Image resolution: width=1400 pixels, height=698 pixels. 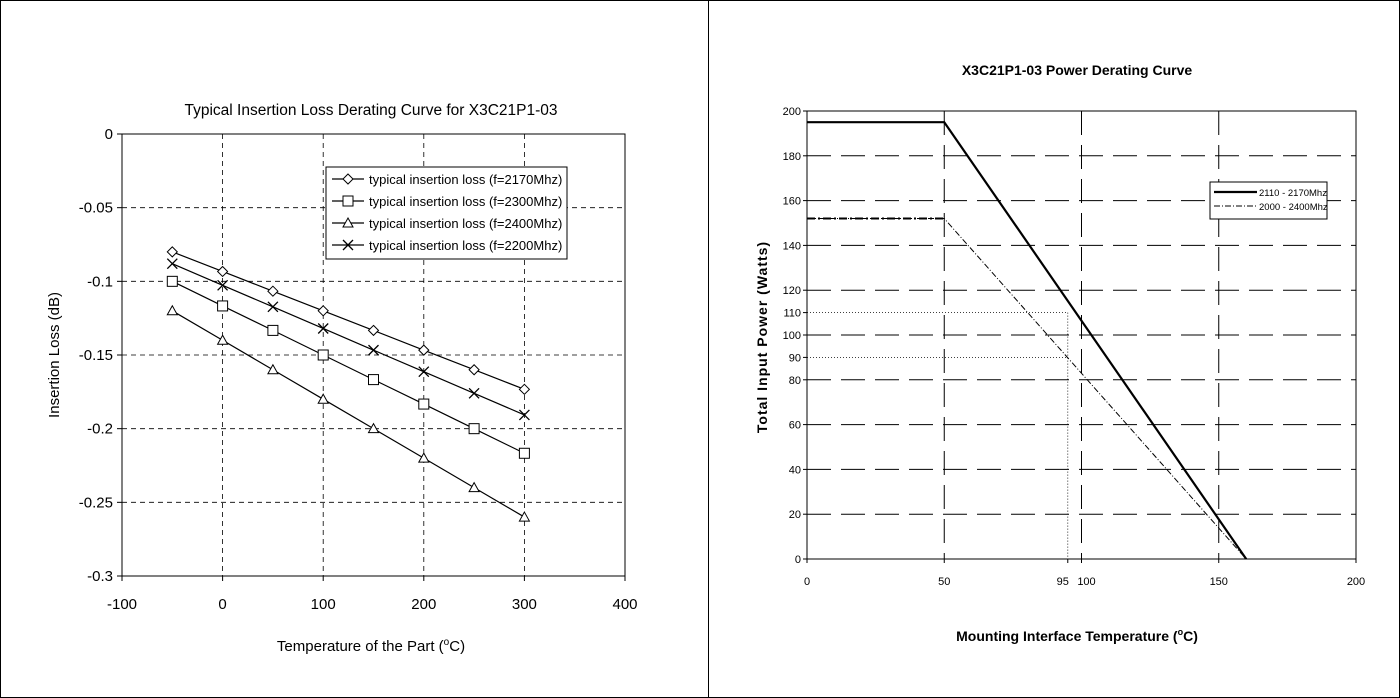 I want to click on right-x-axis: 0 50 95 100 150 200, so click(x=1084, y=573).